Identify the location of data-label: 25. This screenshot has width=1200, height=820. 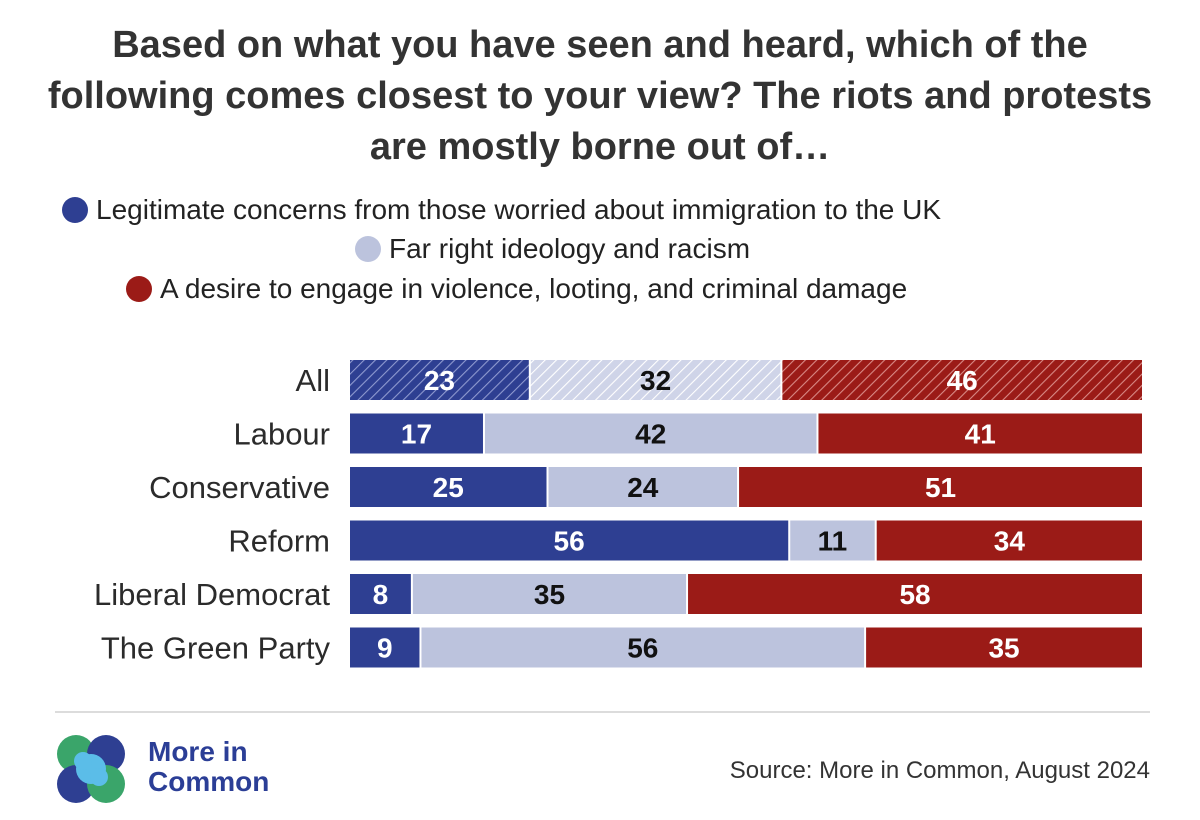
(448, 487).